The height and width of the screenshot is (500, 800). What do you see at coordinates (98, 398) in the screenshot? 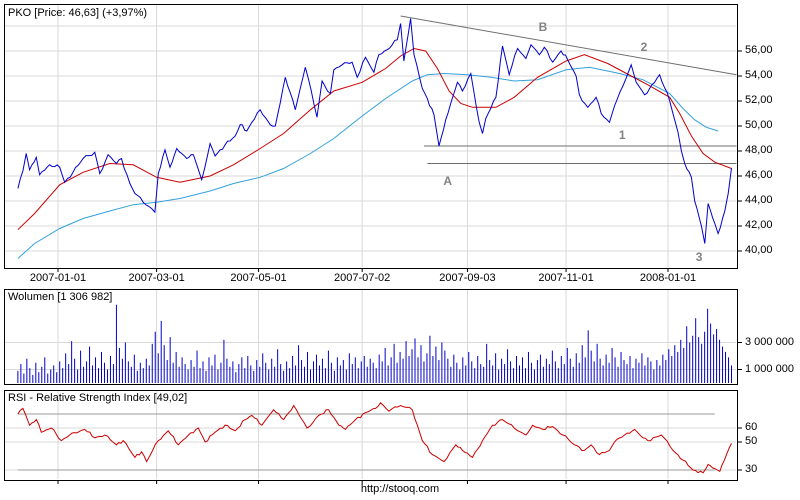
I see `rsi-panel-title: RSI - Relative Strength Index [49,02]` at bounding box center [98, 398].